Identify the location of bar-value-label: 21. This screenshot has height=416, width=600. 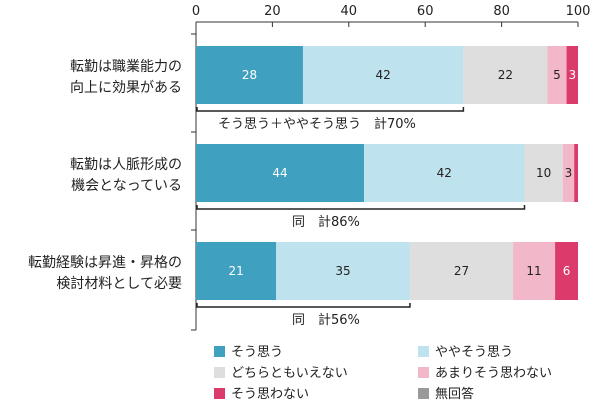
(235, 271).